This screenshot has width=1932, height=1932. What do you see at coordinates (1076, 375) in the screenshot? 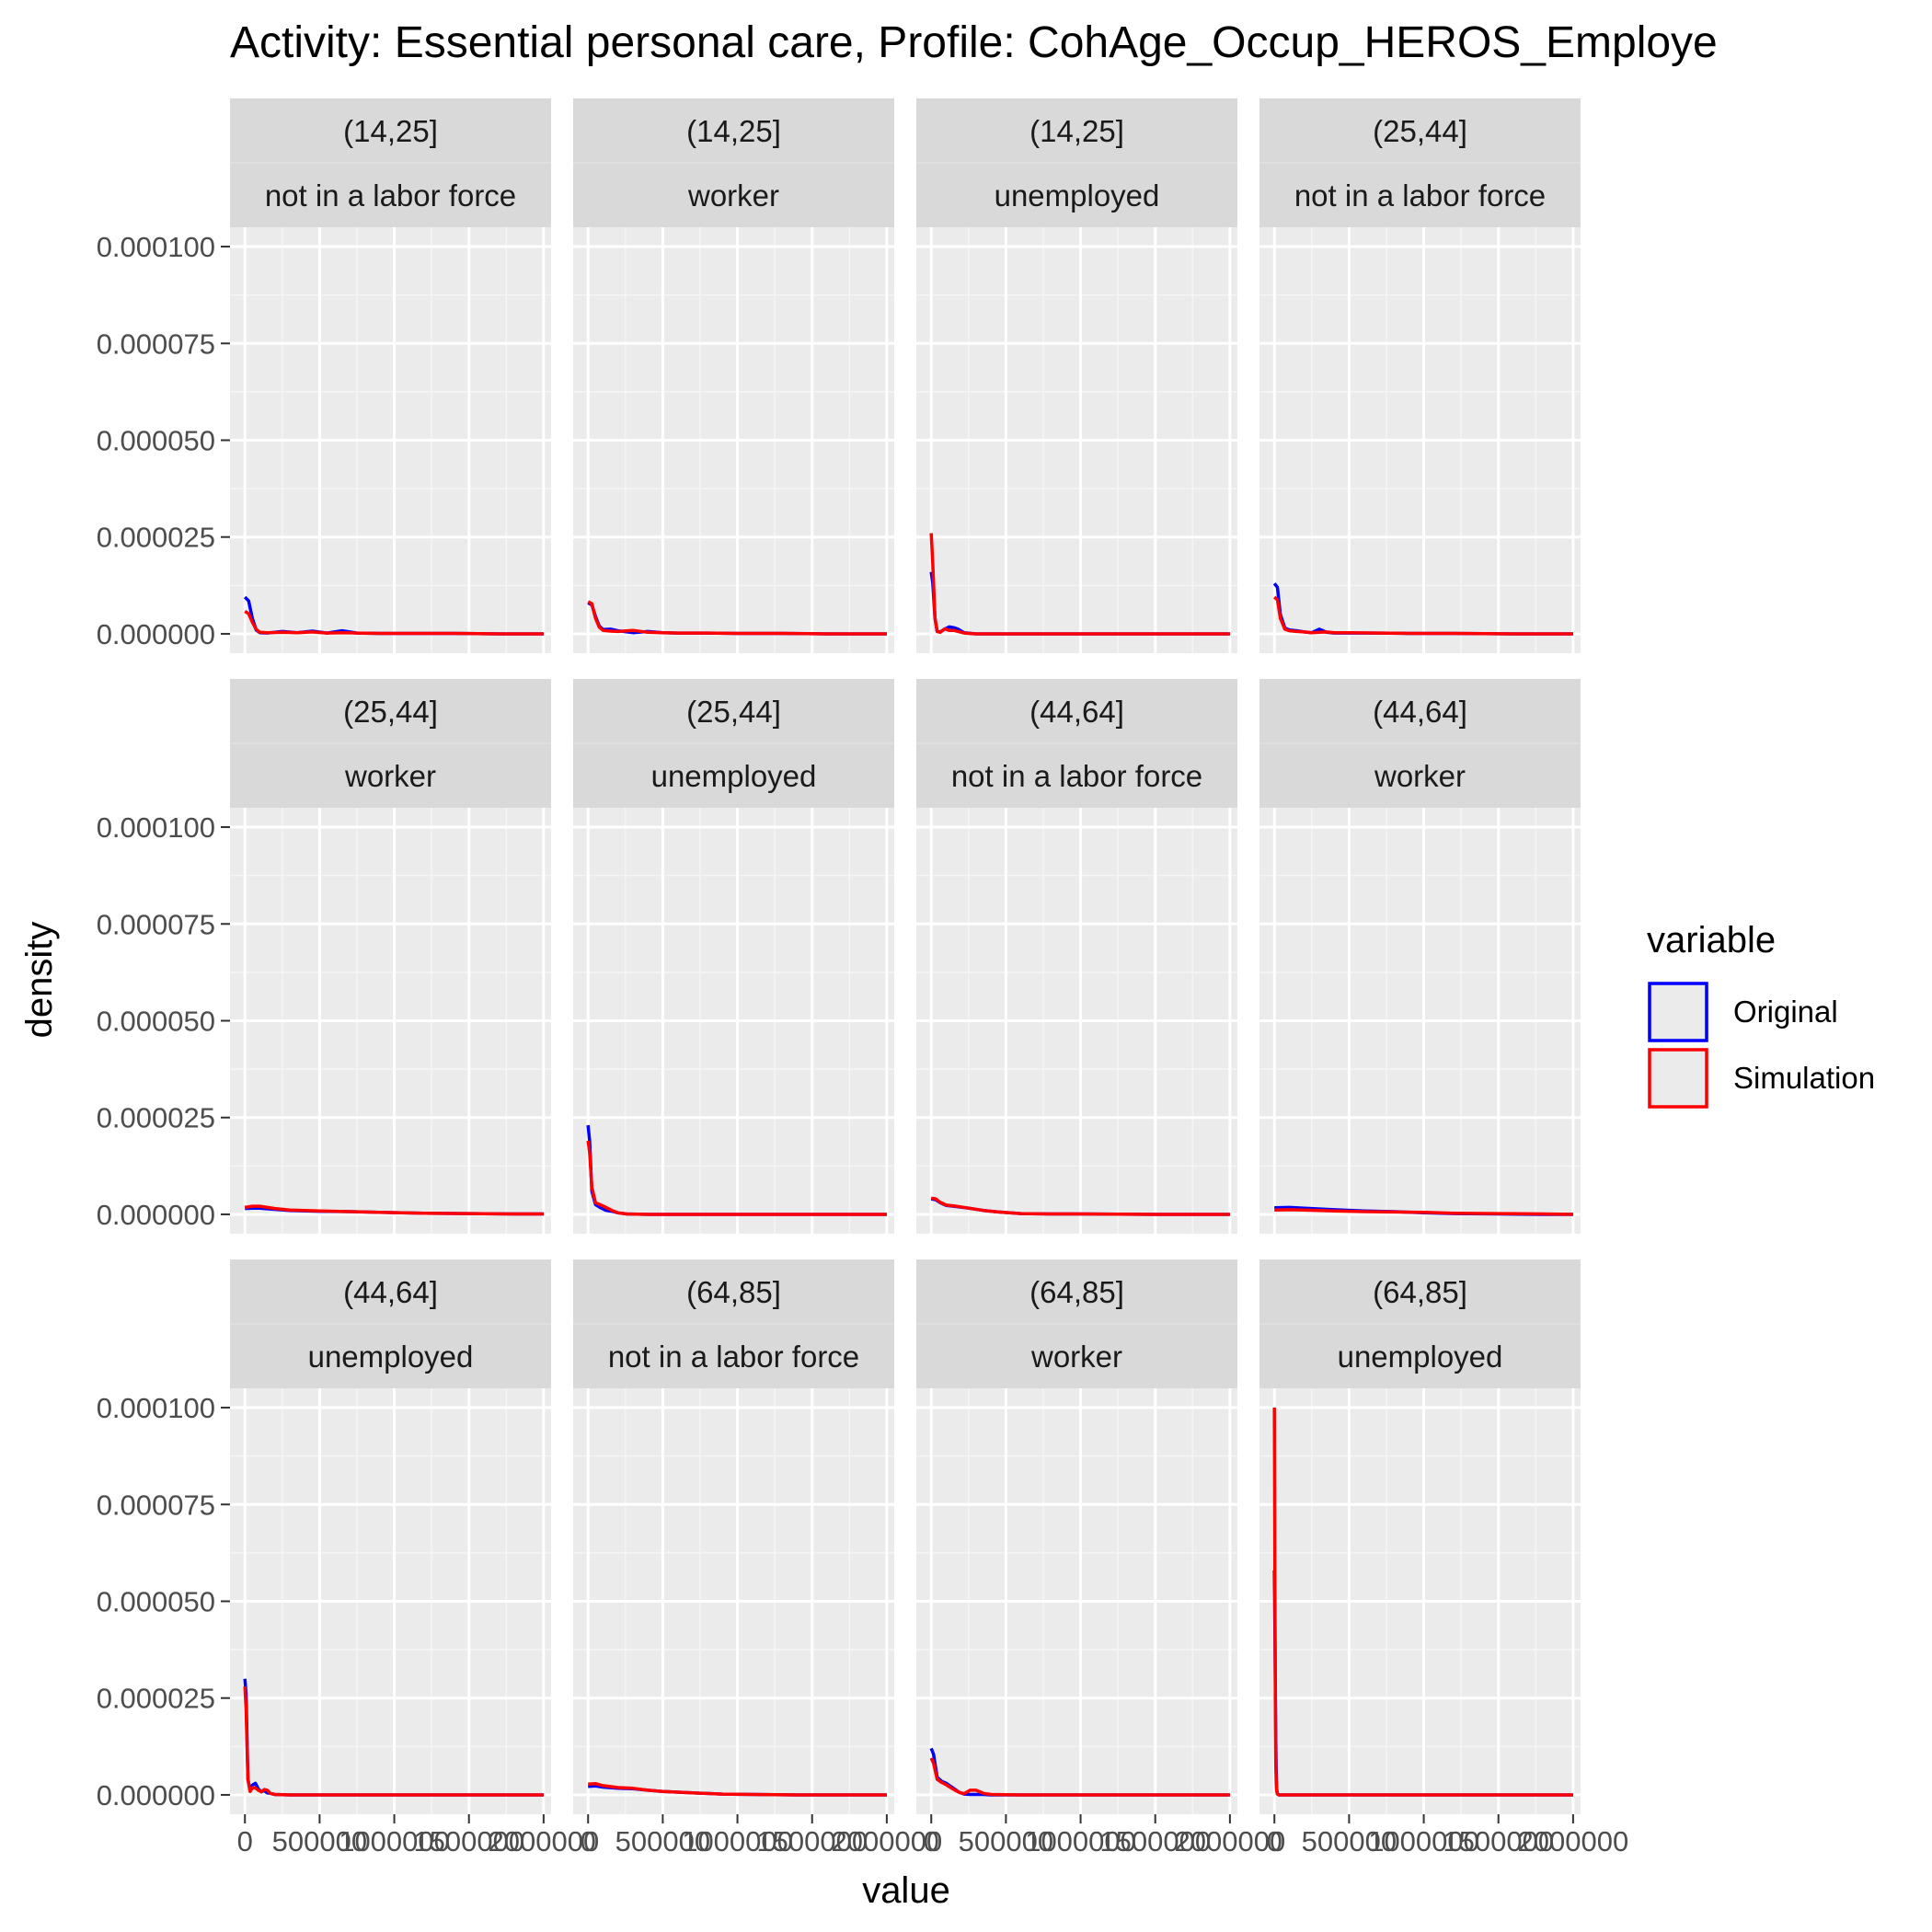
I see `facet-panel: (14,25] unemployed` at bounding box center [1076, 375].